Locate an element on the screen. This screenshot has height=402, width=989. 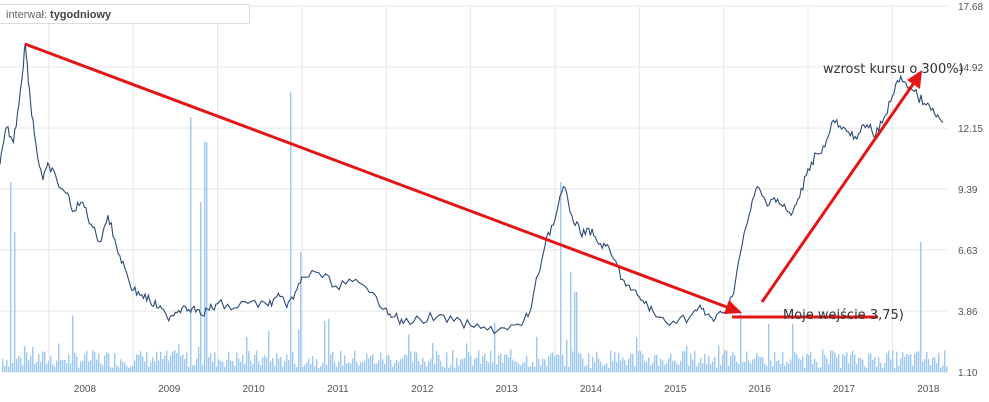
x-tick-label: 2012 is located at coordinates (422, 389).